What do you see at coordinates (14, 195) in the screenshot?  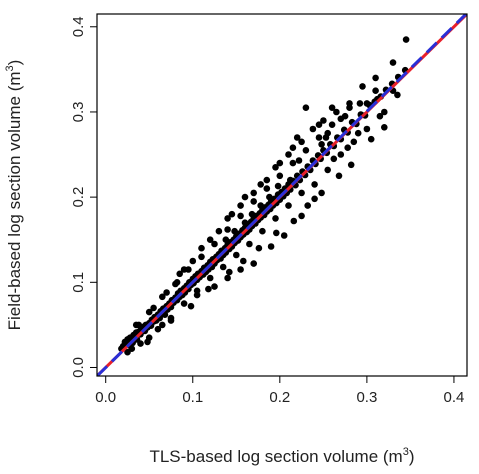 I see `y-axis-title: Field-based log section volume (m3)` at bounding box center [14, 195].